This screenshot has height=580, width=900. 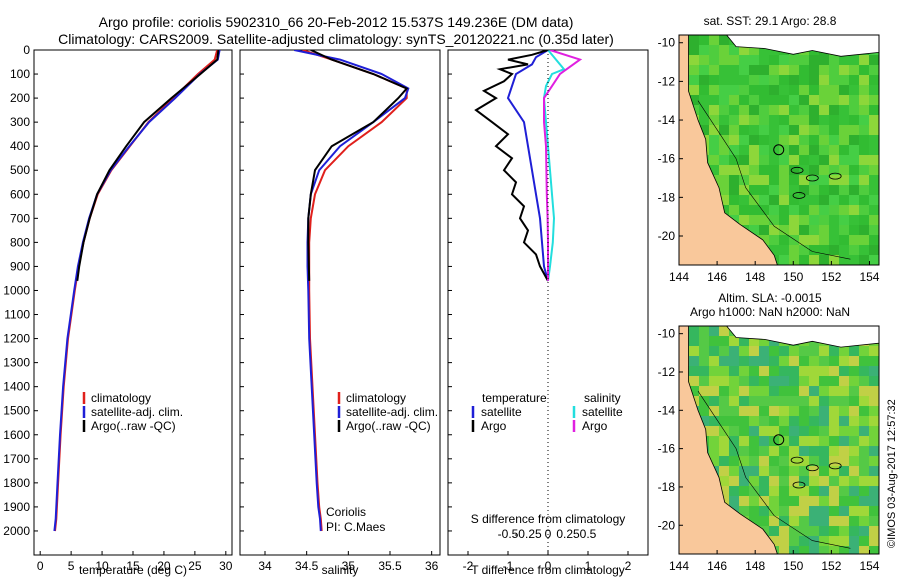 What do you see at coordinates (588, 534) in the screenshot?
I see `s-tick-label: 0.5` at bounding box center [588, 534].